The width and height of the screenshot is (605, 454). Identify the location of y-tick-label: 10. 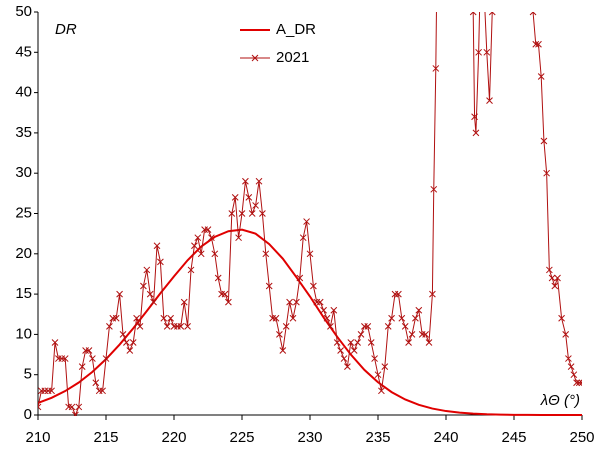
(23, 333).